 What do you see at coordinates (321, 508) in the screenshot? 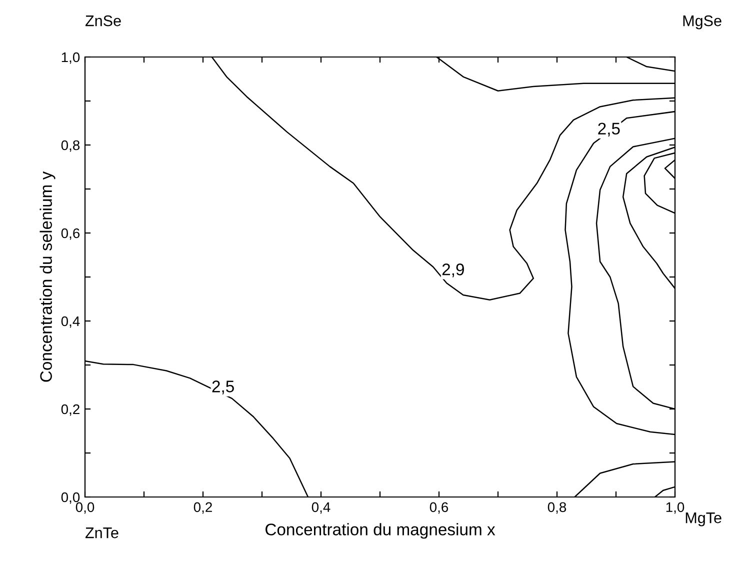
I see `x-tick-label: 0,4` at bounding box center [321, 508].